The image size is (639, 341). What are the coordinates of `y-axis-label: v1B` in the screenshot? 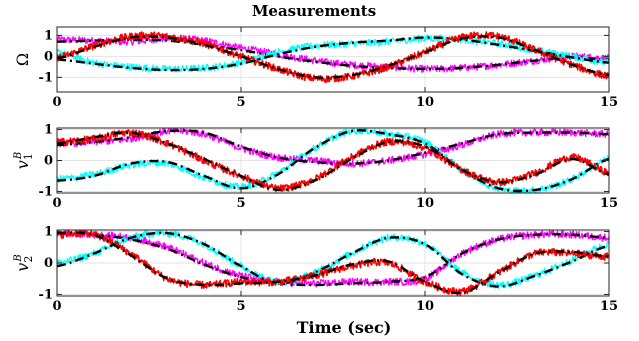 It's located at (24, 160).